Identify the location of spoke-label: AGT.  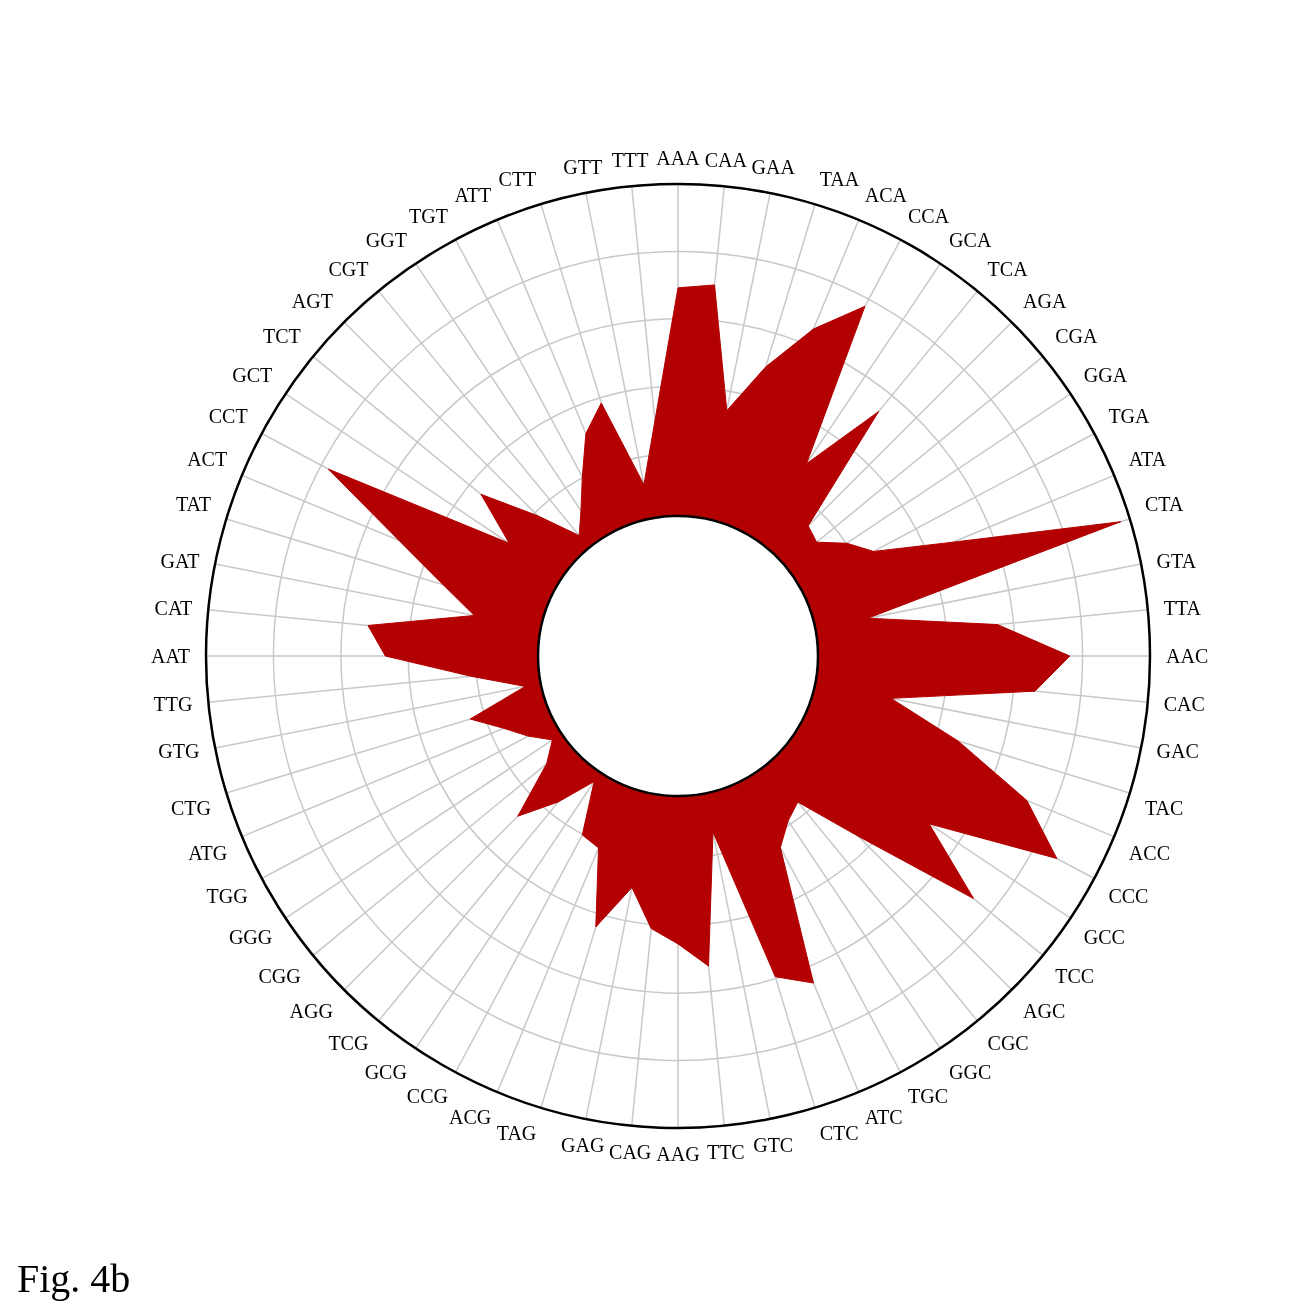
(312, 300).